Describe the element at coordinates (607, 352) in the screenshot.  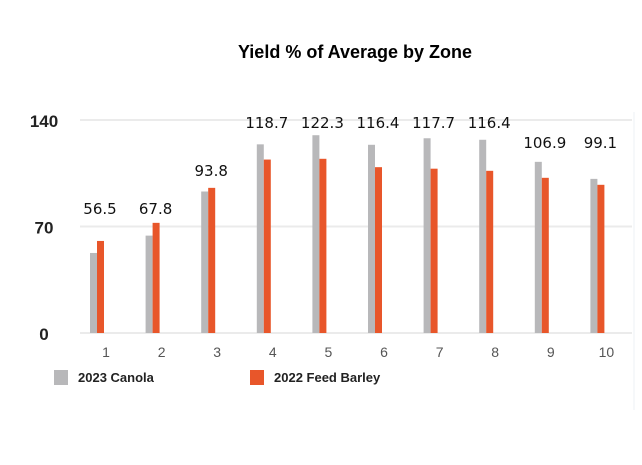
I see `x-tick-label: 10` at that location.